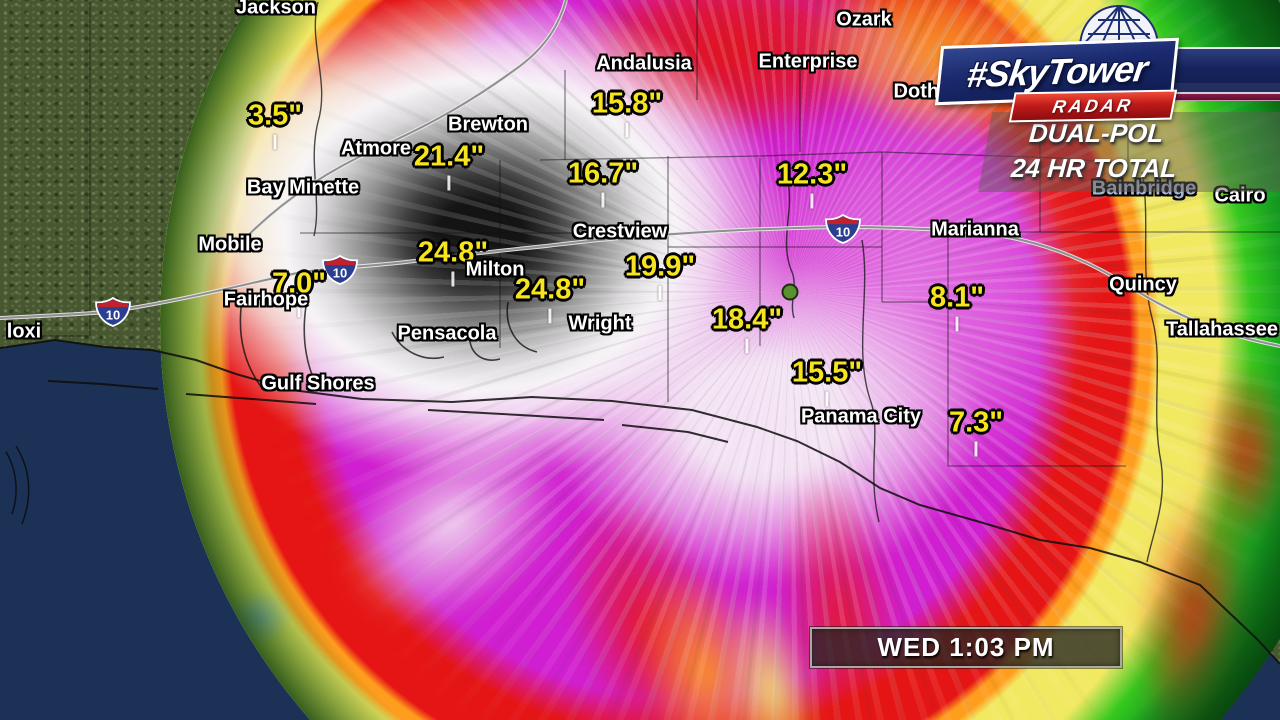  I want to click on rain-total-value: 15.5", so click(827, 382).